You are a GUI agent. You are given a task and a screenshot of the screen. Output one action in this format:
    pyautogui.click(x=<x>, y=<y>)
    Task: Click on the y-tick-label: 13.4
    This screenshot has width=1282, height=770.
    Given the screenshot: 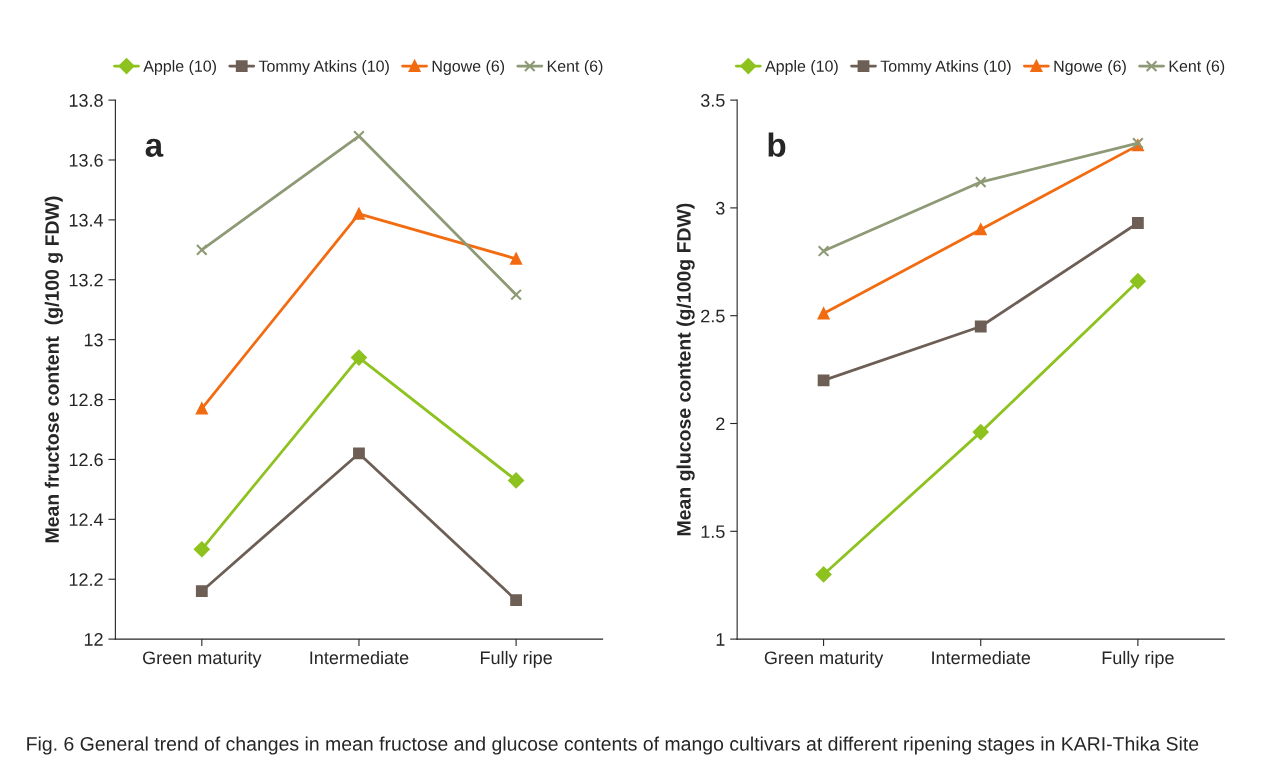 What is the action you would take?
    pyautogui.click(x=86, y=220)
    